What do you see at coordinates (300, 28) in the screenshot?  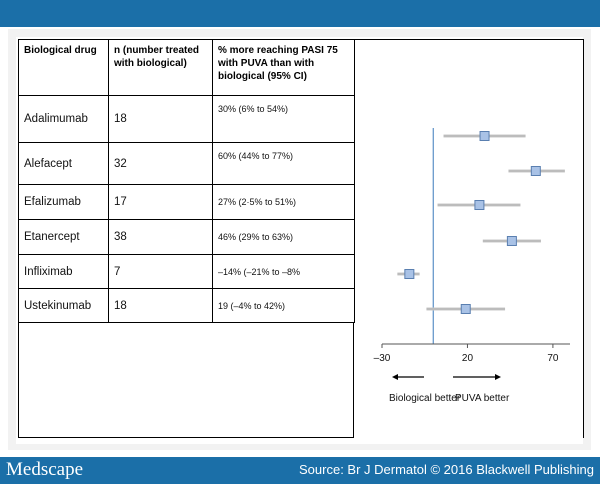 I see `banner-divider` at bounding box center [300, 28].